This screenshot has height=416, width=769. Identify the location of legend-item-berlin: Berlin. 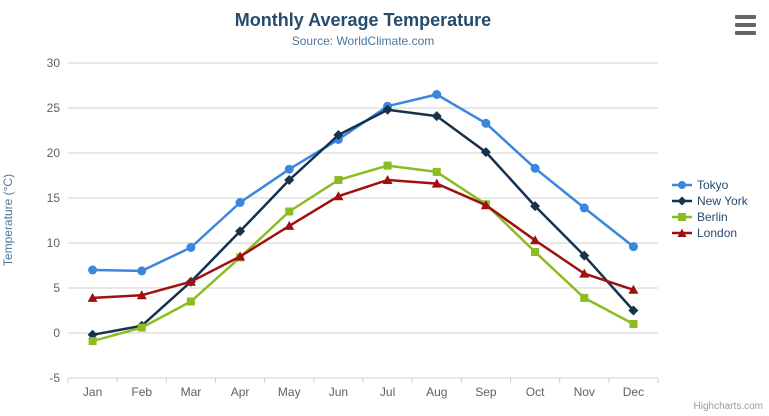
(710, 217).